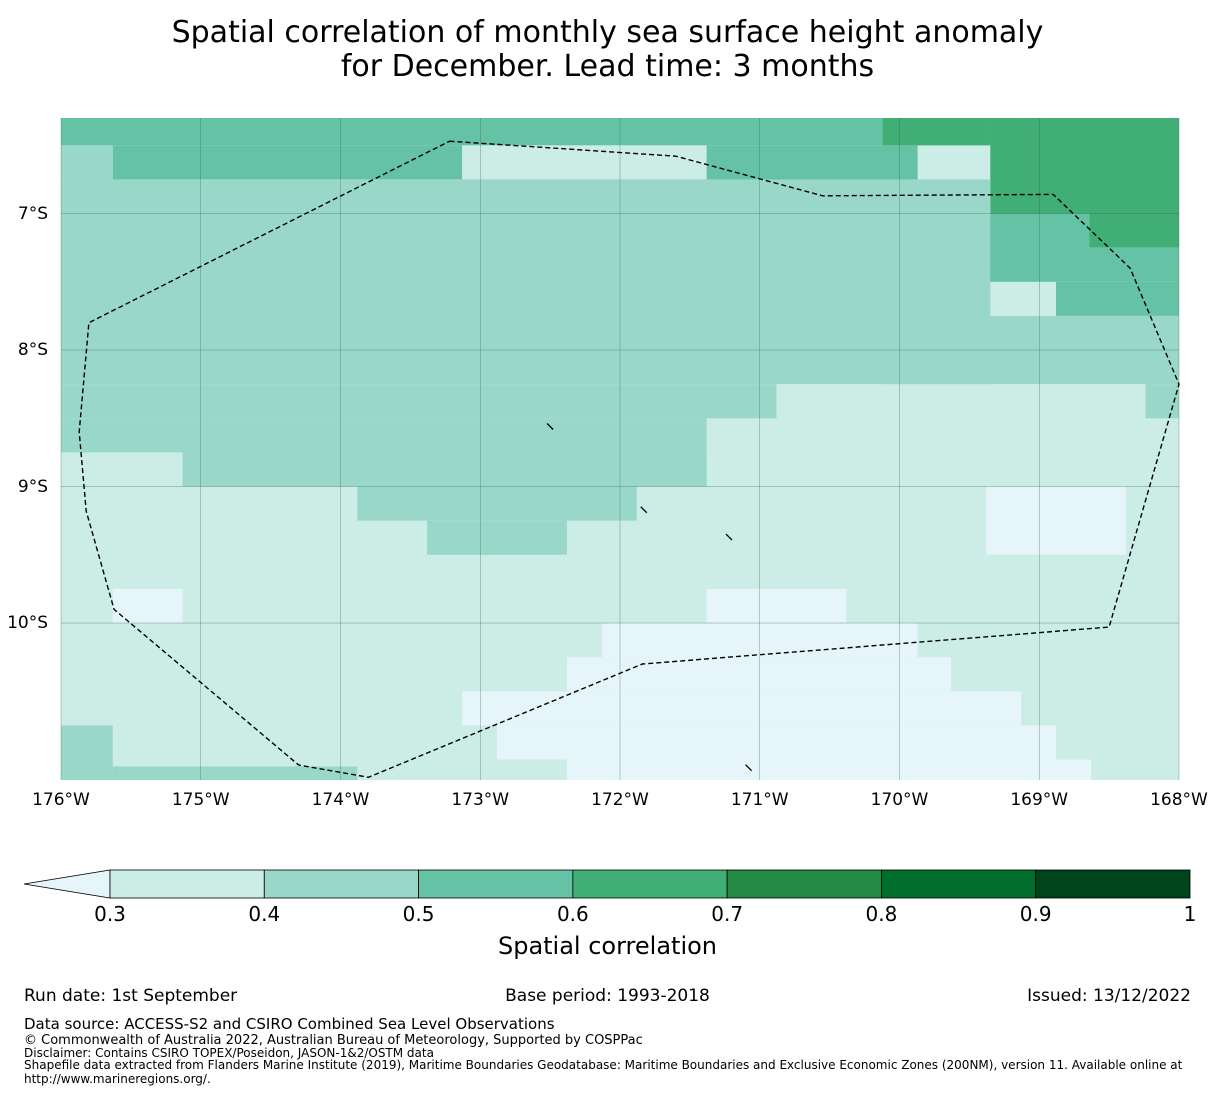  I want to click on colorbar-tick-label: 0.9, so click(1035, 914).